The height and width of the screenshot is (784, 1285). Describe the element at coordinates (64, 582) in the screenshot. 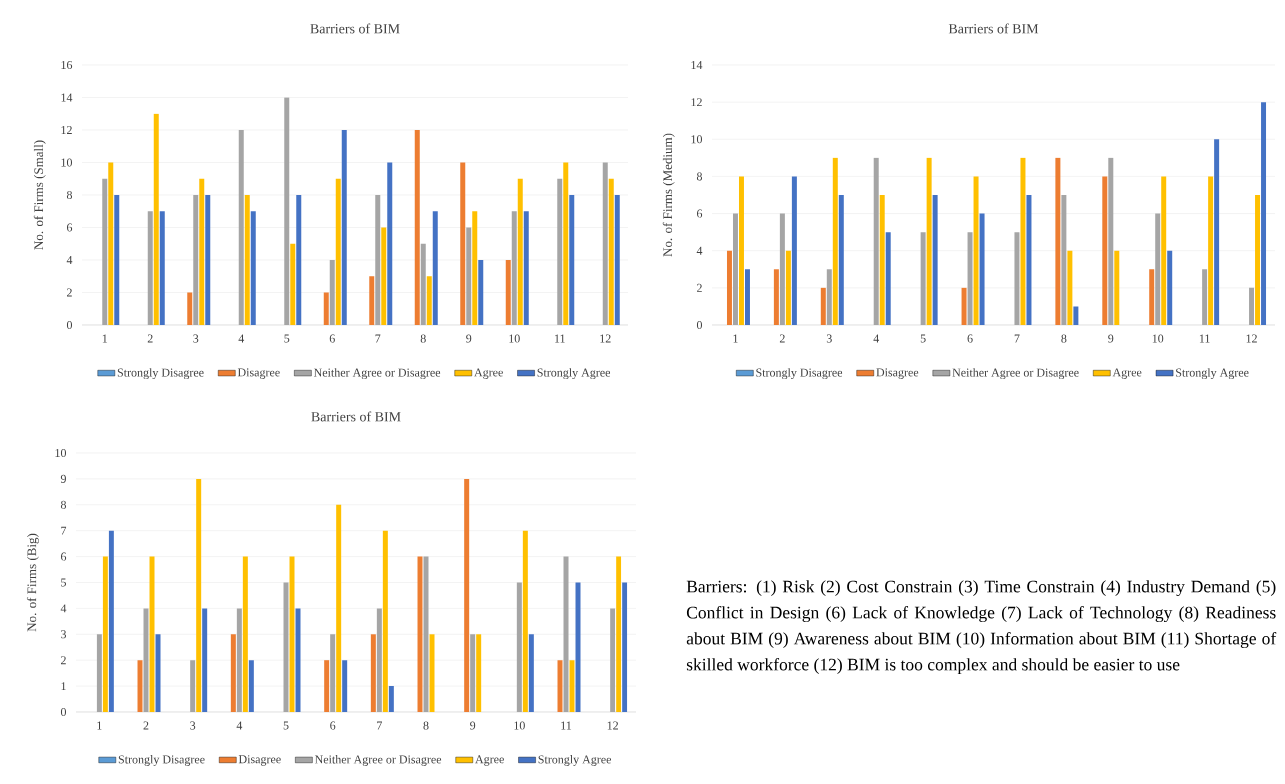

I see `y-tick-label: 5` at that location.